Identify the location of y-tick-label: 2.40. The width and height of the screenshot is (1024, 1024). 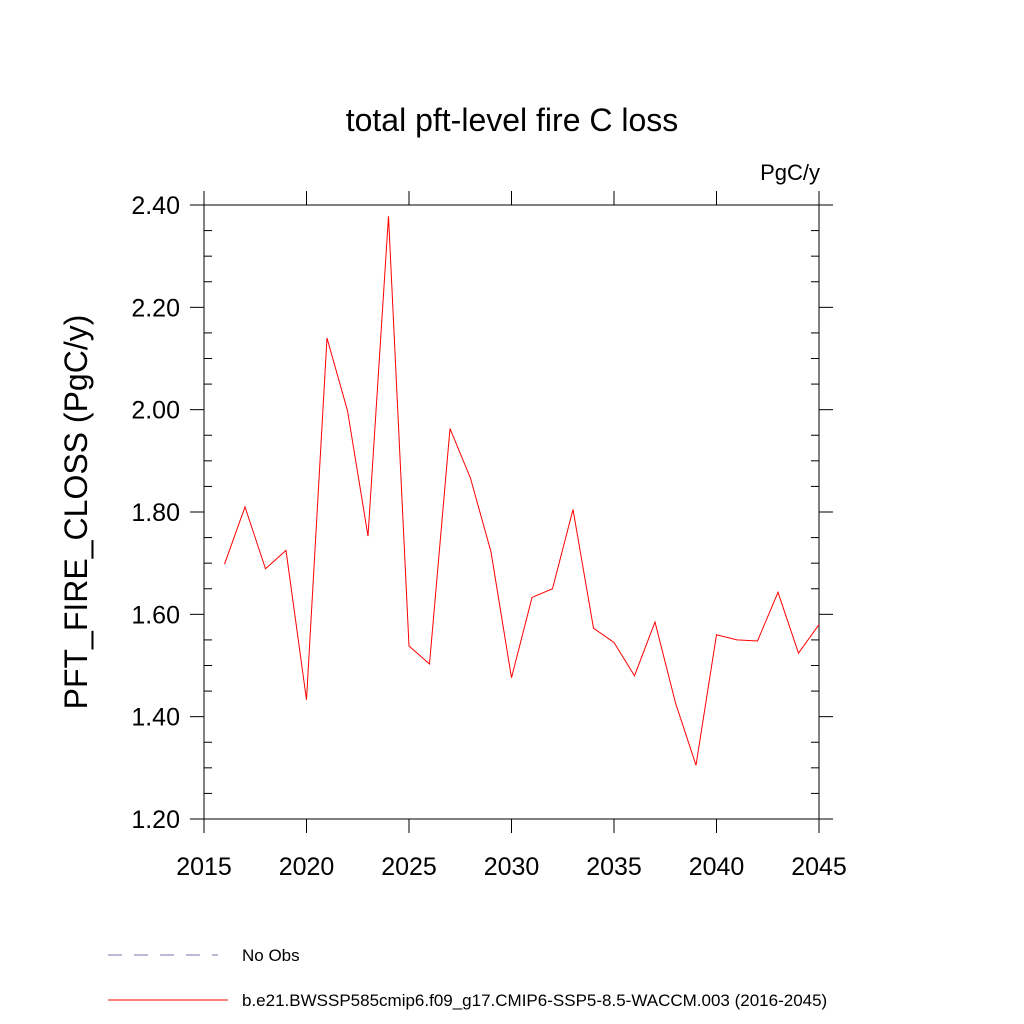
(155, 206).